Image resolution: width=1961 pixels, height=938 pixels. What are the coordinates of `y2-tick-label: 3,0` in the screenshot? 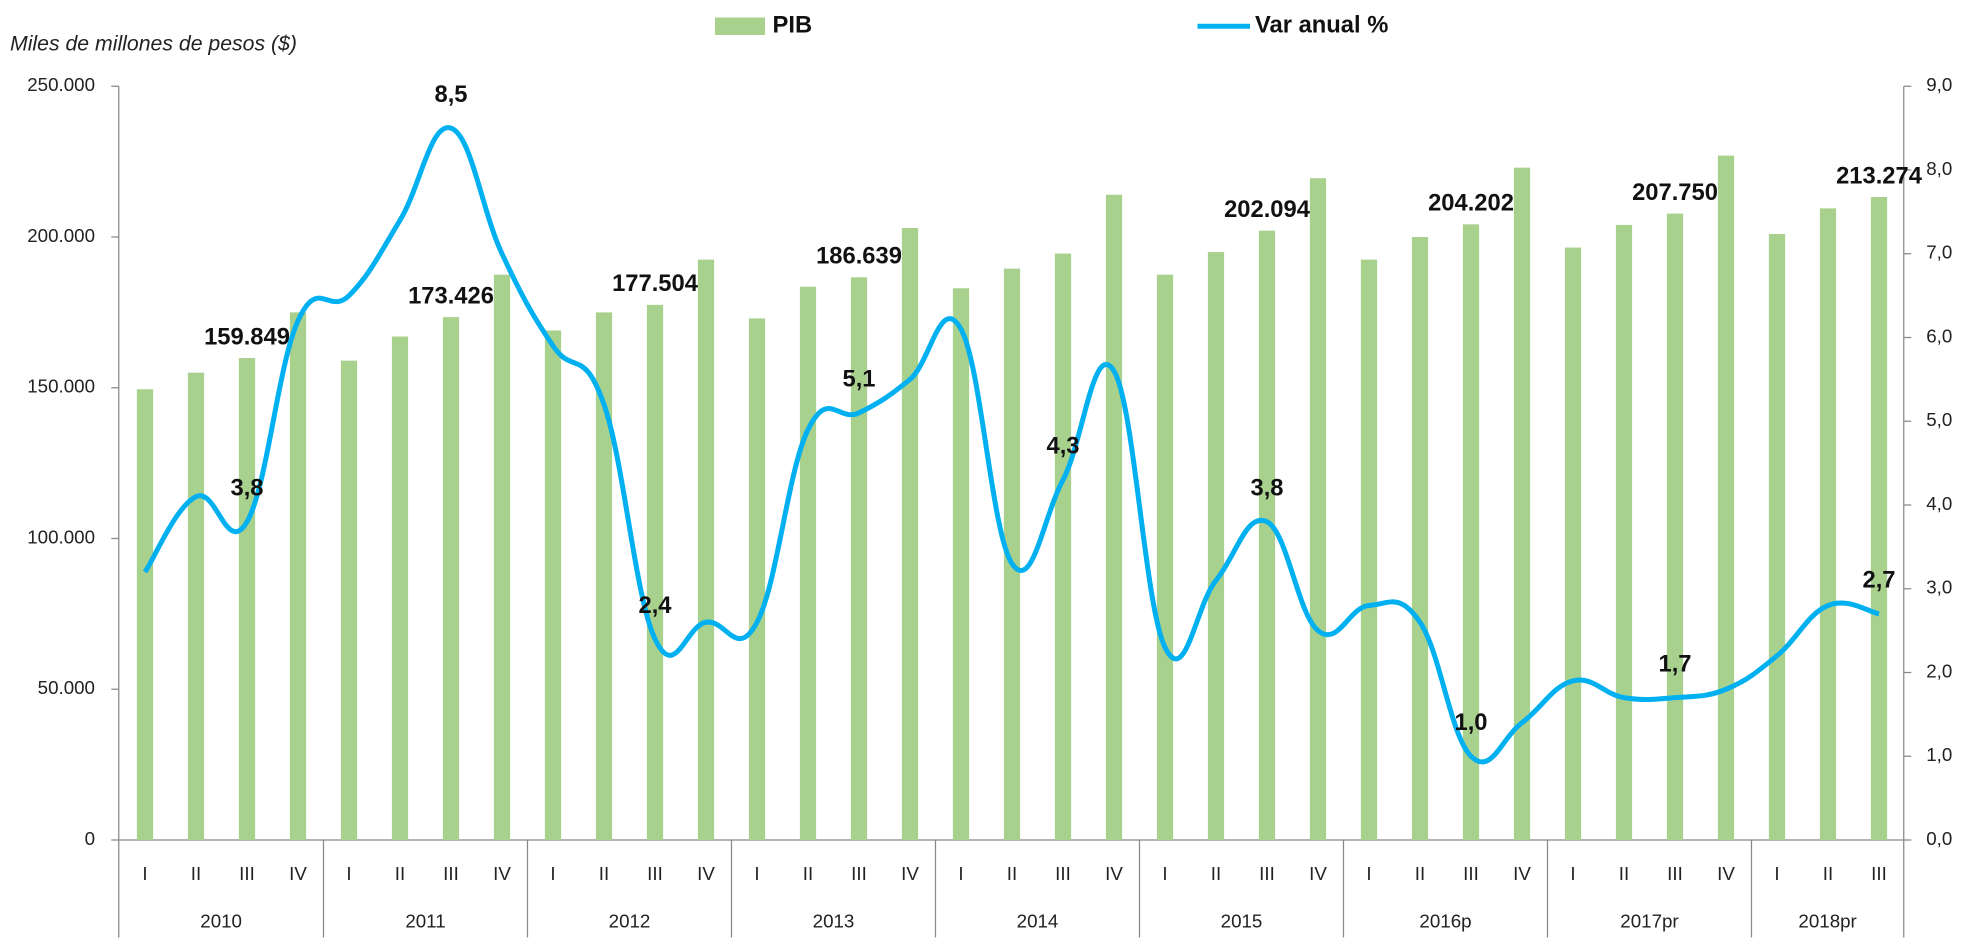 It's located at (1939, 587).